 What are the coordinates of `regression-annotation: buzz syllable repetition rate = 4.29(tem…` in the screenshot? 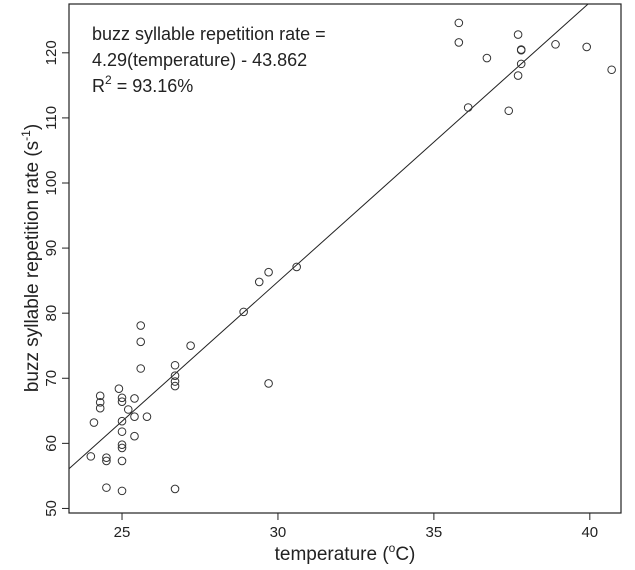 It's located at (209, 60).